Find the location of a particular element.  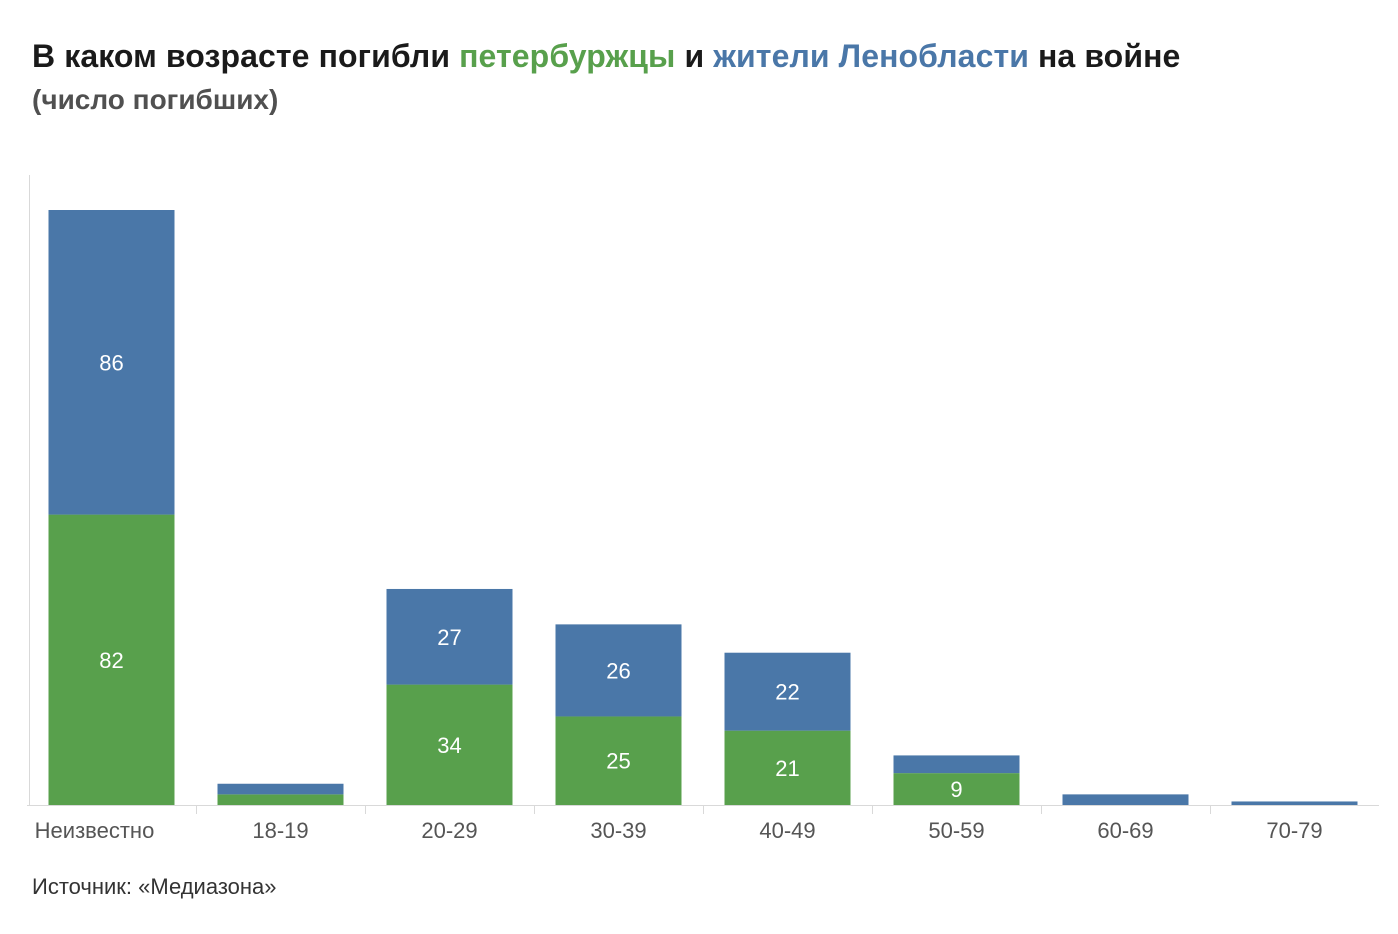

x-tick-label-0: Неизвестно is located at coordinates (95, 830).